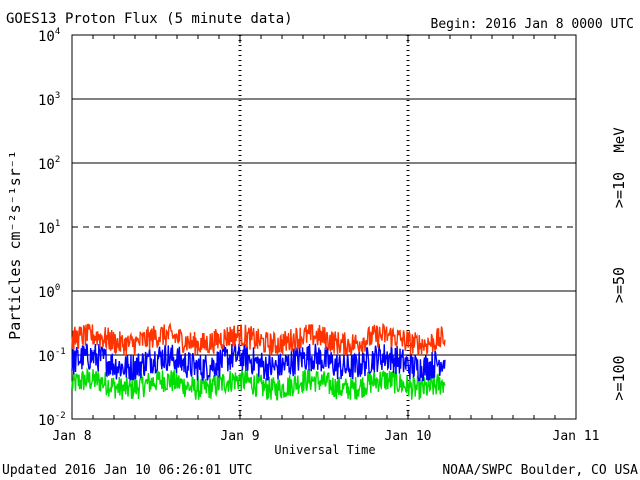 Image resolution: width=640 pixels, height=480 pixels. I want to click on series-line-ge50, so click(258, 361).